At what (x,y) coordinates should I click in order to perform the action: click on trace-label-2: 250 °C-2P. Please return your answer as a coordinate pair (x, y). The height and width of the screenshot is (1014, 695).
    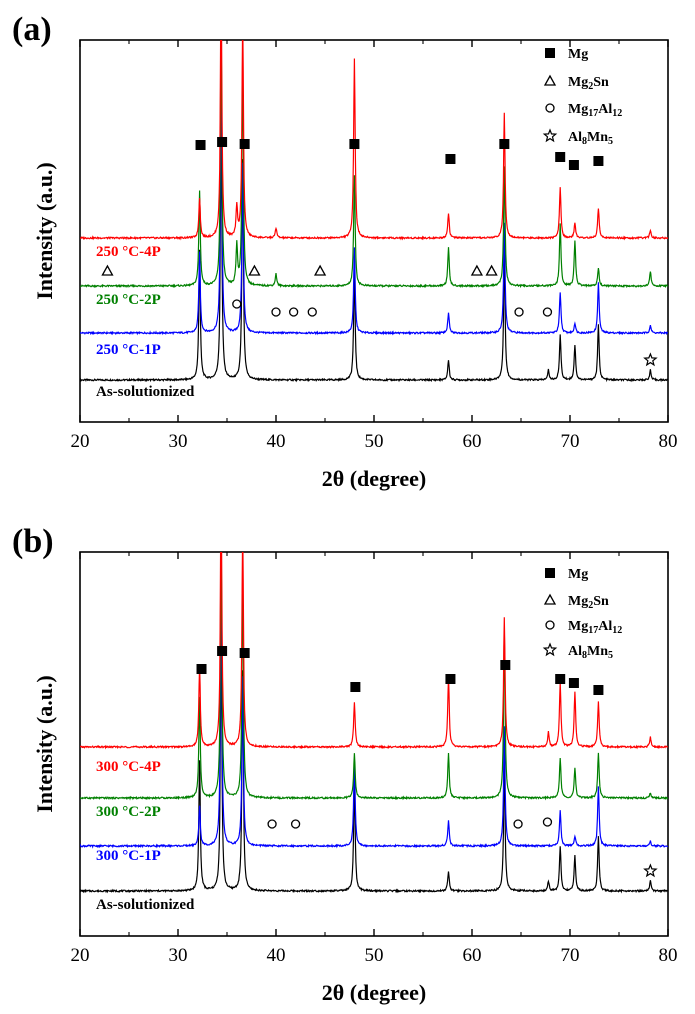
    Looking at the image, I should click on (128, 300).